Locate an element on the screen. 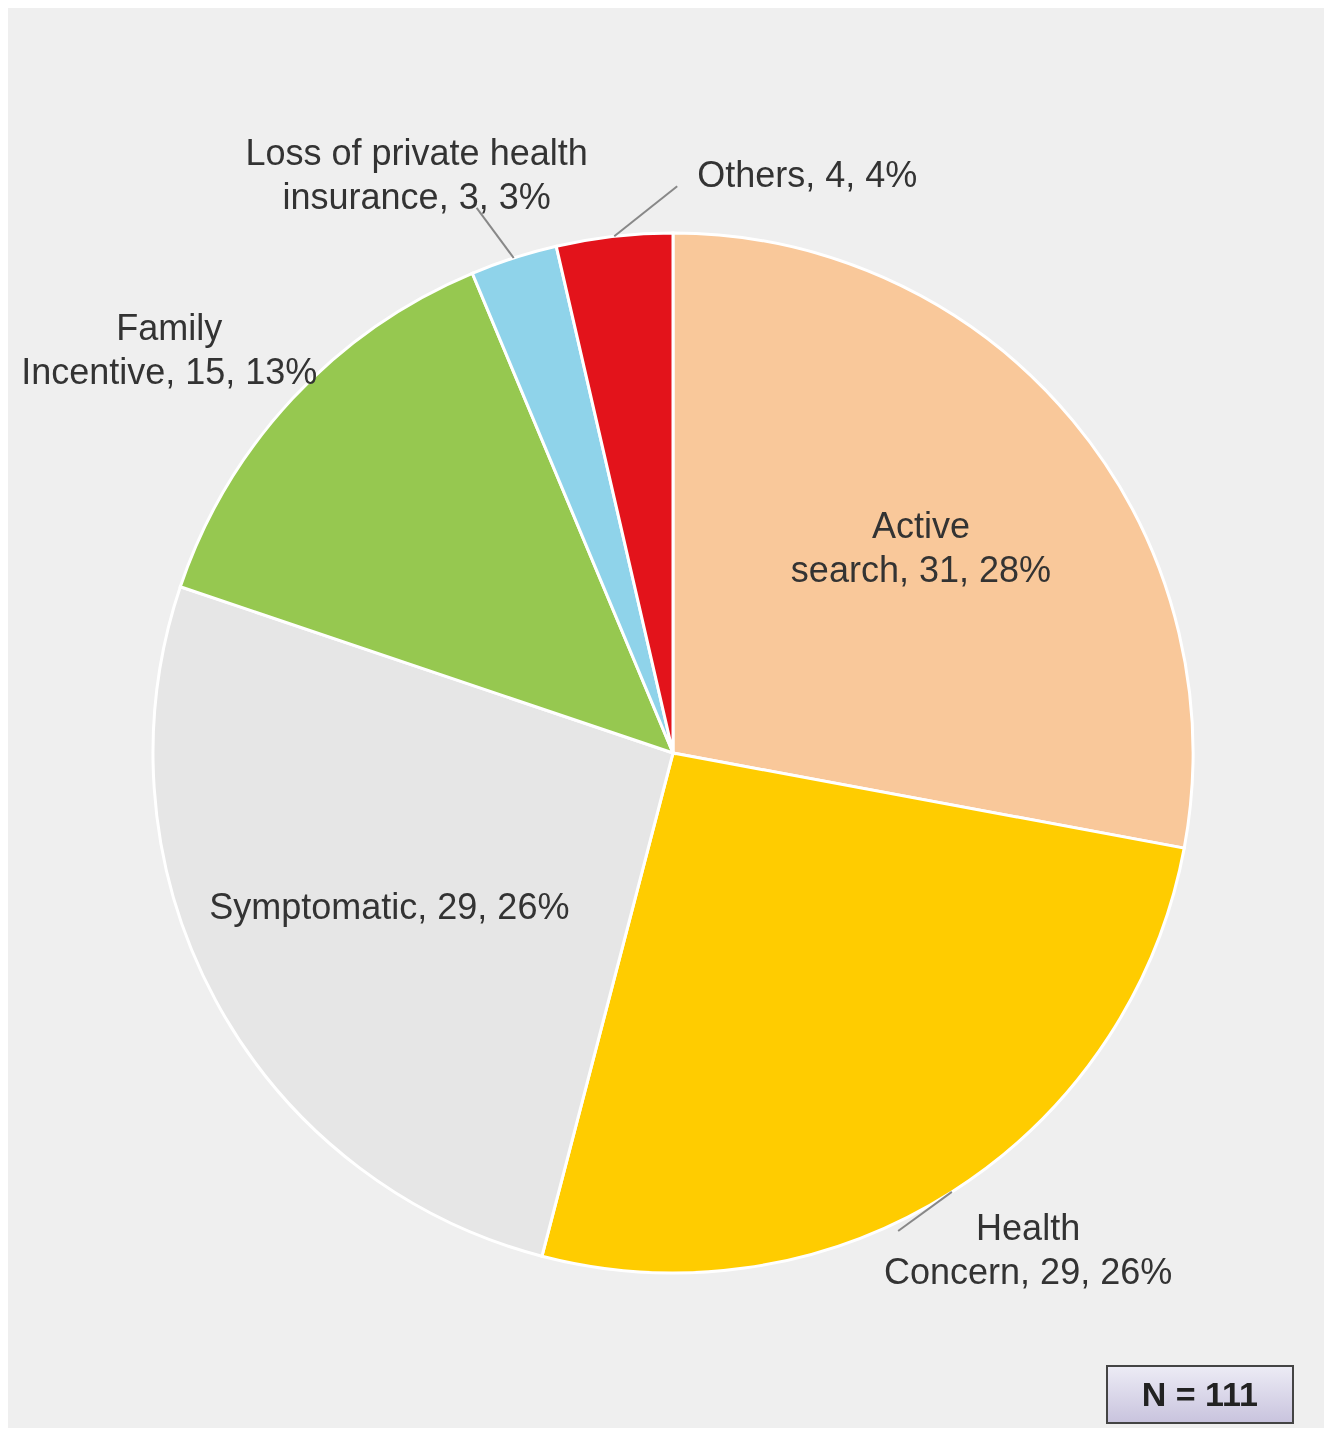 Image resolution: width=1332 pixels, height=1444 pixels. slice-label: Loss of private health insurance, 3, 3% is located at coordinates (416, 174).